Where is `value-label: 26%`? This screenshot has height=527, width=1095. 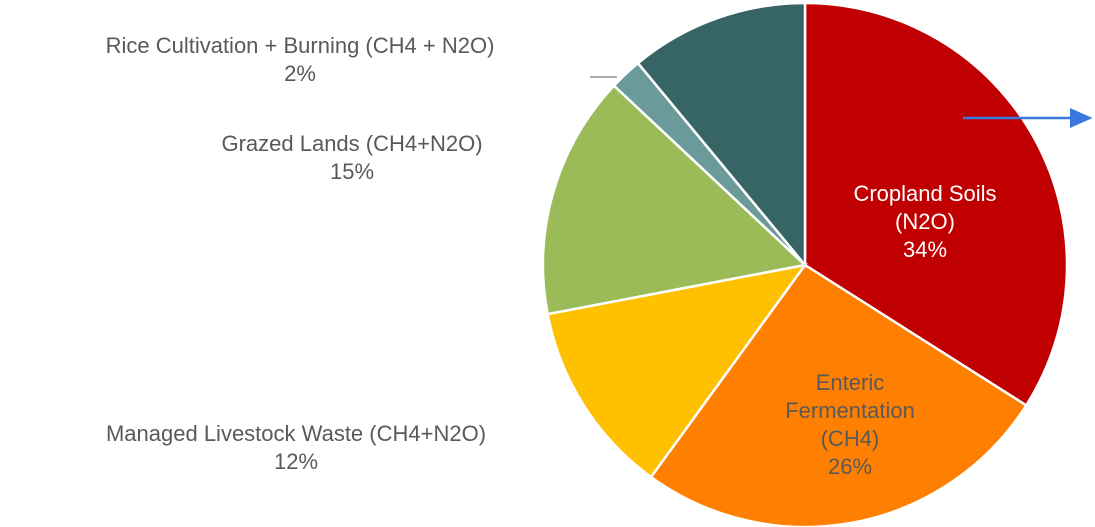
value-label: 26% is located at coordinates (850, 466).